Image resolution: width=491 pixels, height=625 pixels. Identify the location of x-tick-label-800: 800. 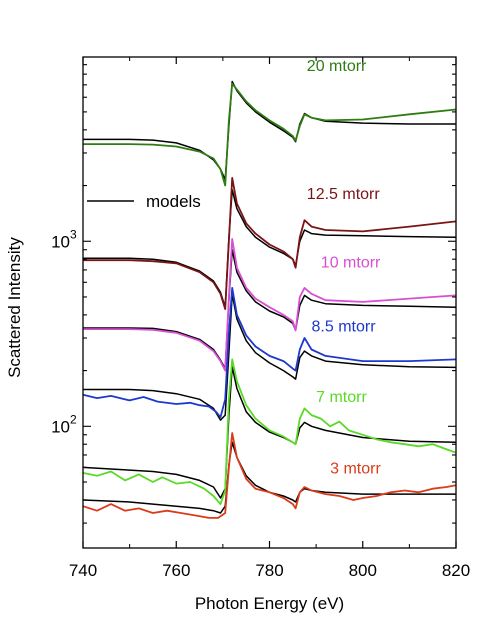
(363, 570).